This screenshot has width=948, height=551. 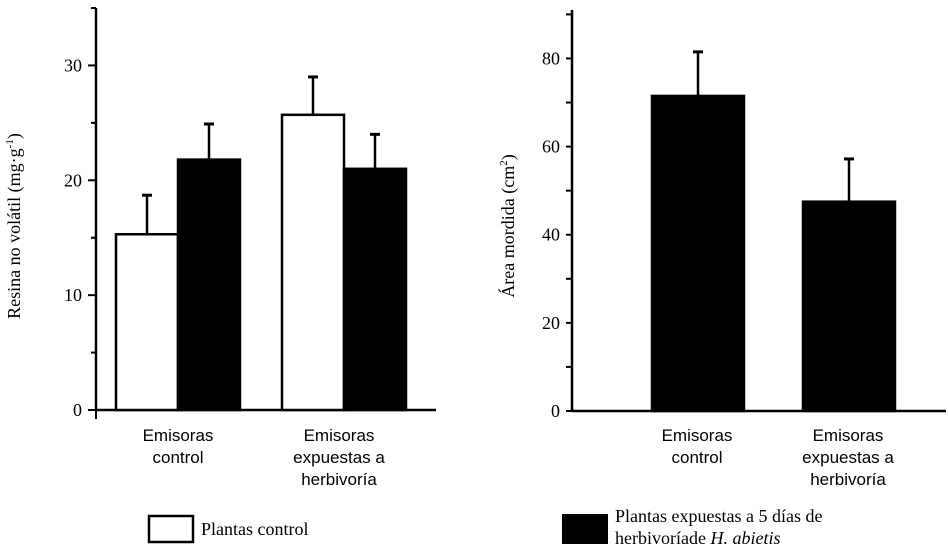 What do you see at coordinates (254, 529) in the screenshot?
I see `legend-label-control: Plantas control` at bounding box center [254, 529].